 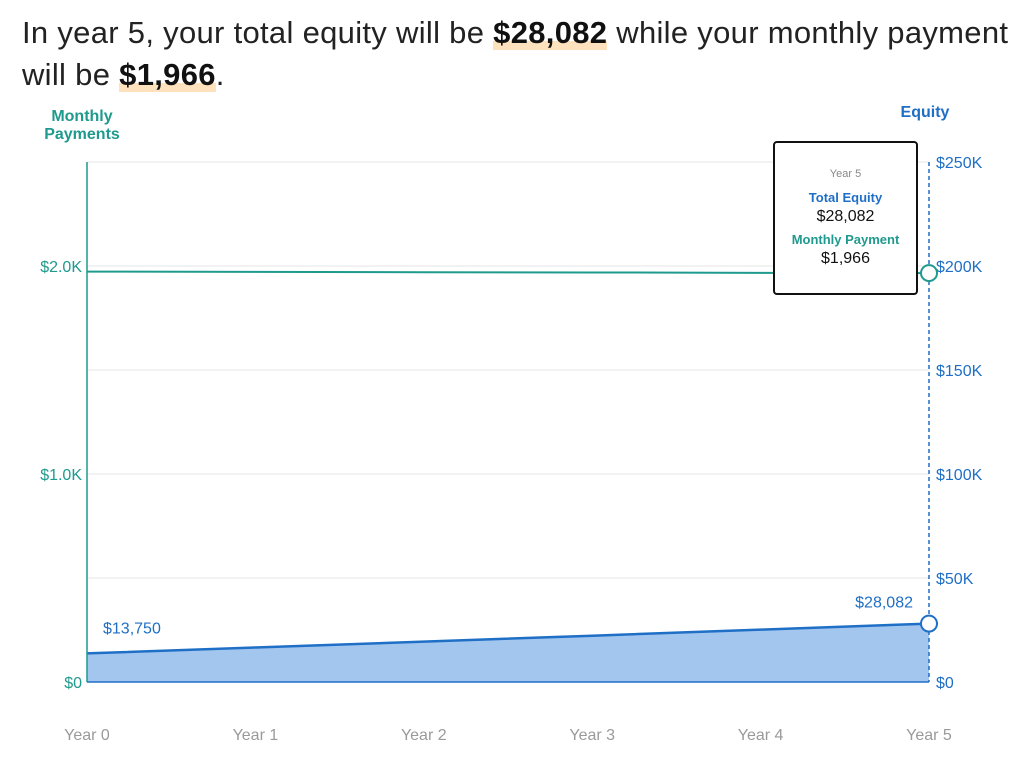 I want to click on left-tick-label-2: $2.0K, so click(x=61, y=267).